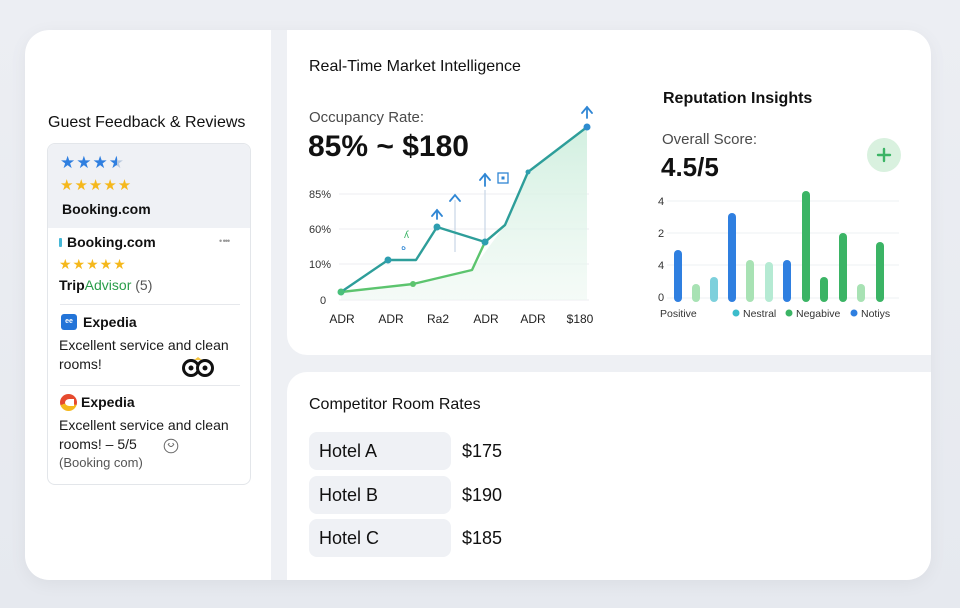 The width and height of the screenshot is (960, 608). Describe the element at coordinates (661, 234) in the screenshot. I see `svg-text: 2` at that location.